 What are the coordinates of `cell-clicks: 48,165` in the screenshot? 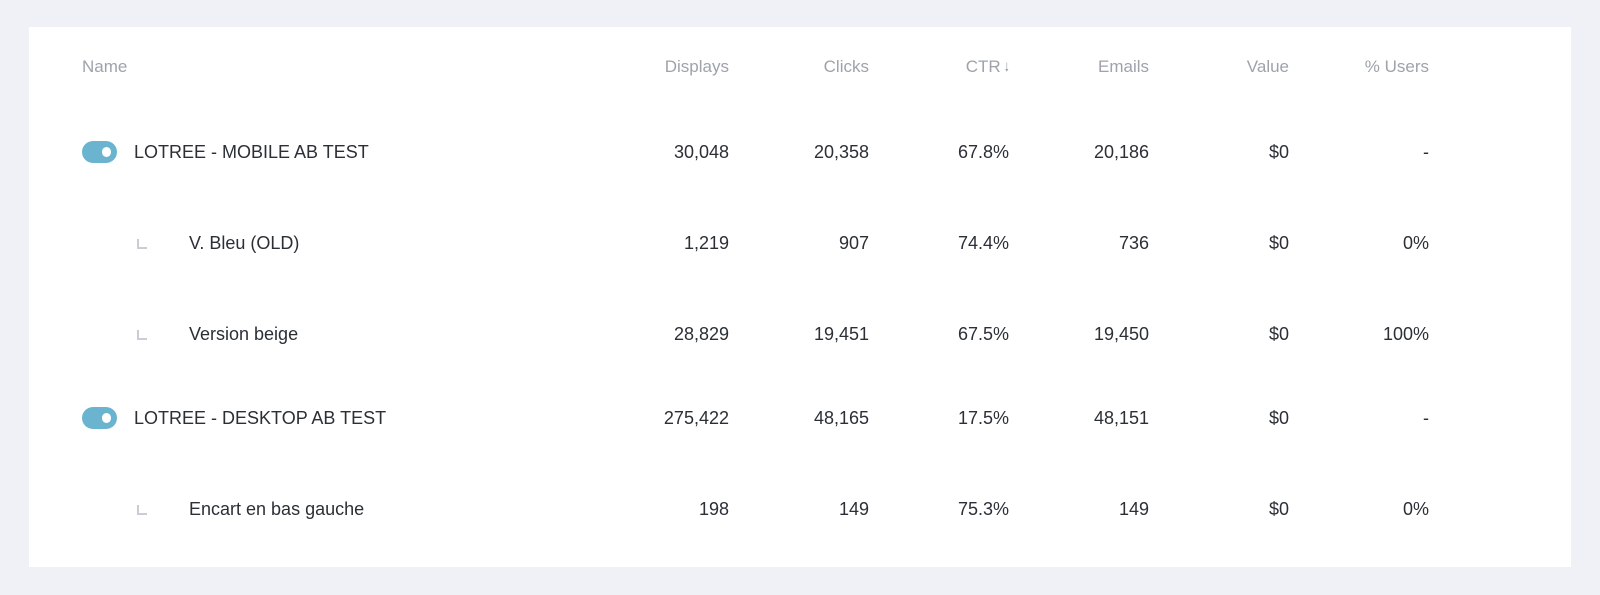 It's located at (841, 418).